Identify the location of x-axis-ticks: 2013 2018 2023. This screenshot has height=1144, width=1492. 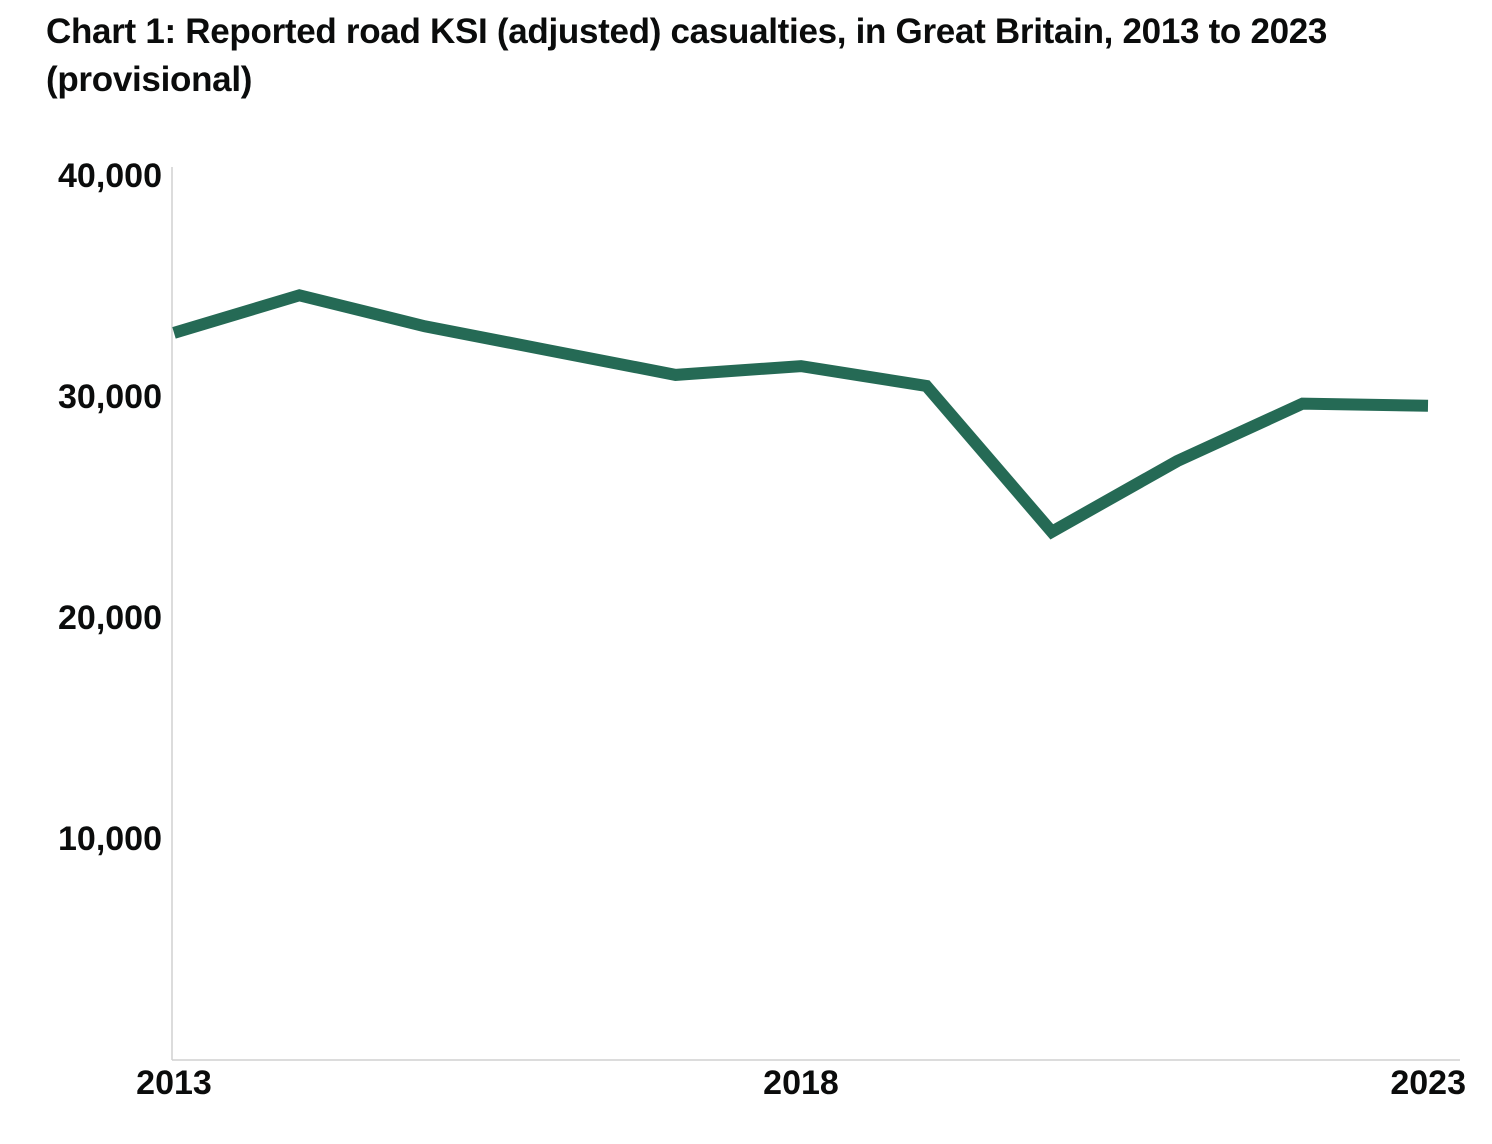
(801, 1083).